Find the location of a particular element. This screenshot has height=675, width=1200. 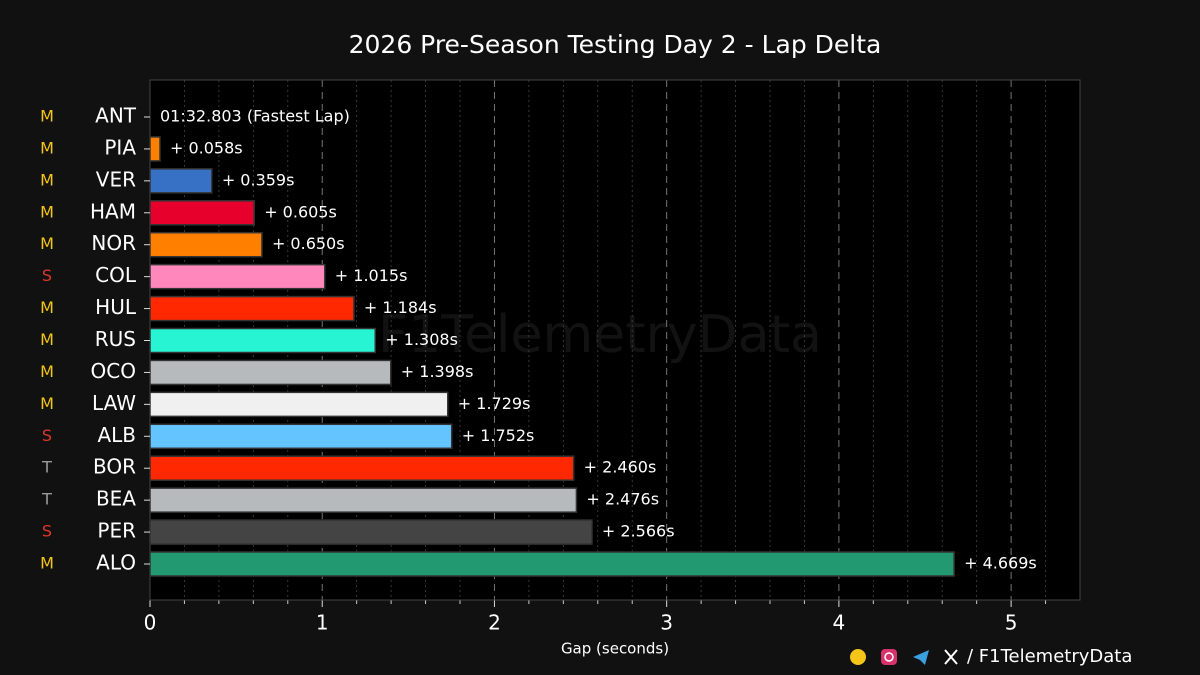

y-tick-label: RUS is located at coordinates (115, 339).